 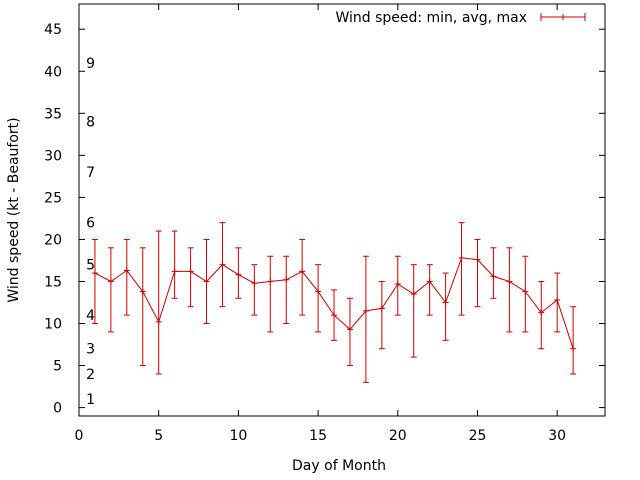 I want to click on y-tick-label: 25, so click(x=53, y=198).